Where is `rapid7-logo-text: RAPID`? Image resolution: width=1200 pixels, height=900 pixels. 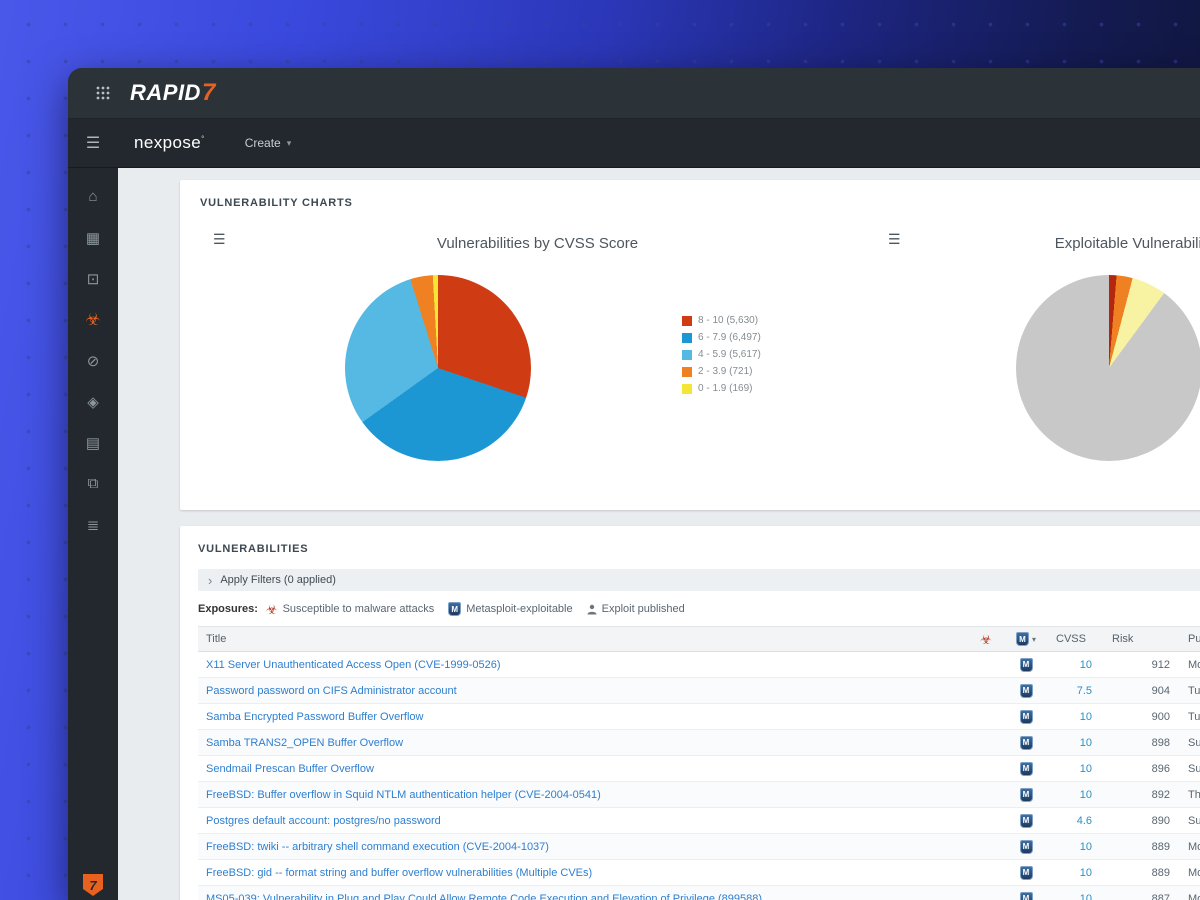
rapid7-logo-text: RAPID is located at coordinates (165, 92).